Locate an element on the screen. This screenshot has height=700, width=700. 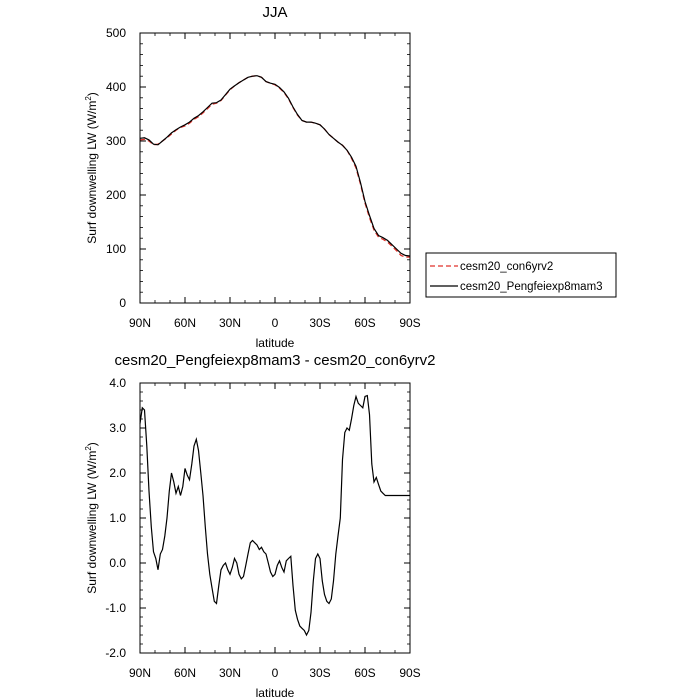
y-tick-label: -1.0 is located at coordinates (115, 608).